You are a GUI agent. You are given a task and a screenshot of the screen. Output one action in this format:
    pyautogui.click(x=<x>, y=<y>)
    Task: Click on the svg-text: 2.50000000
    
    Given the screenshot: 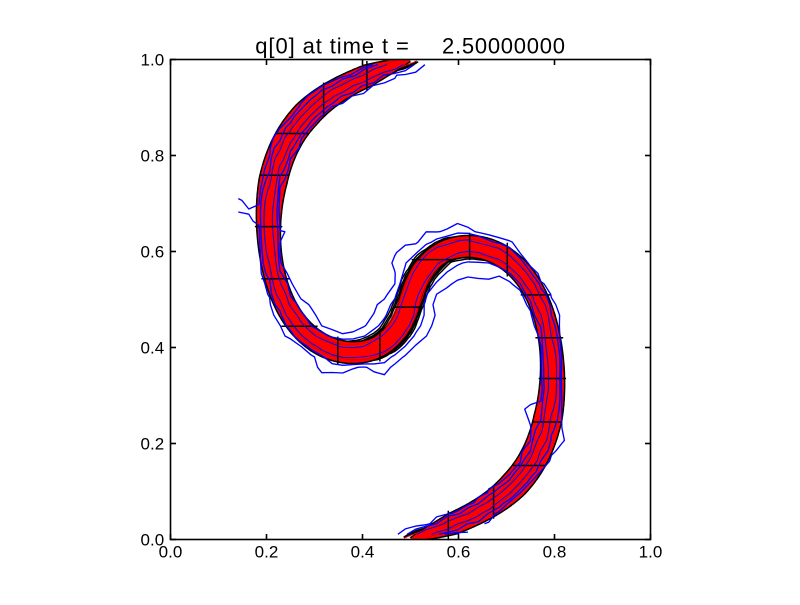 What is the action you would take?
    pyautogui.click(x=504, y=45)
    